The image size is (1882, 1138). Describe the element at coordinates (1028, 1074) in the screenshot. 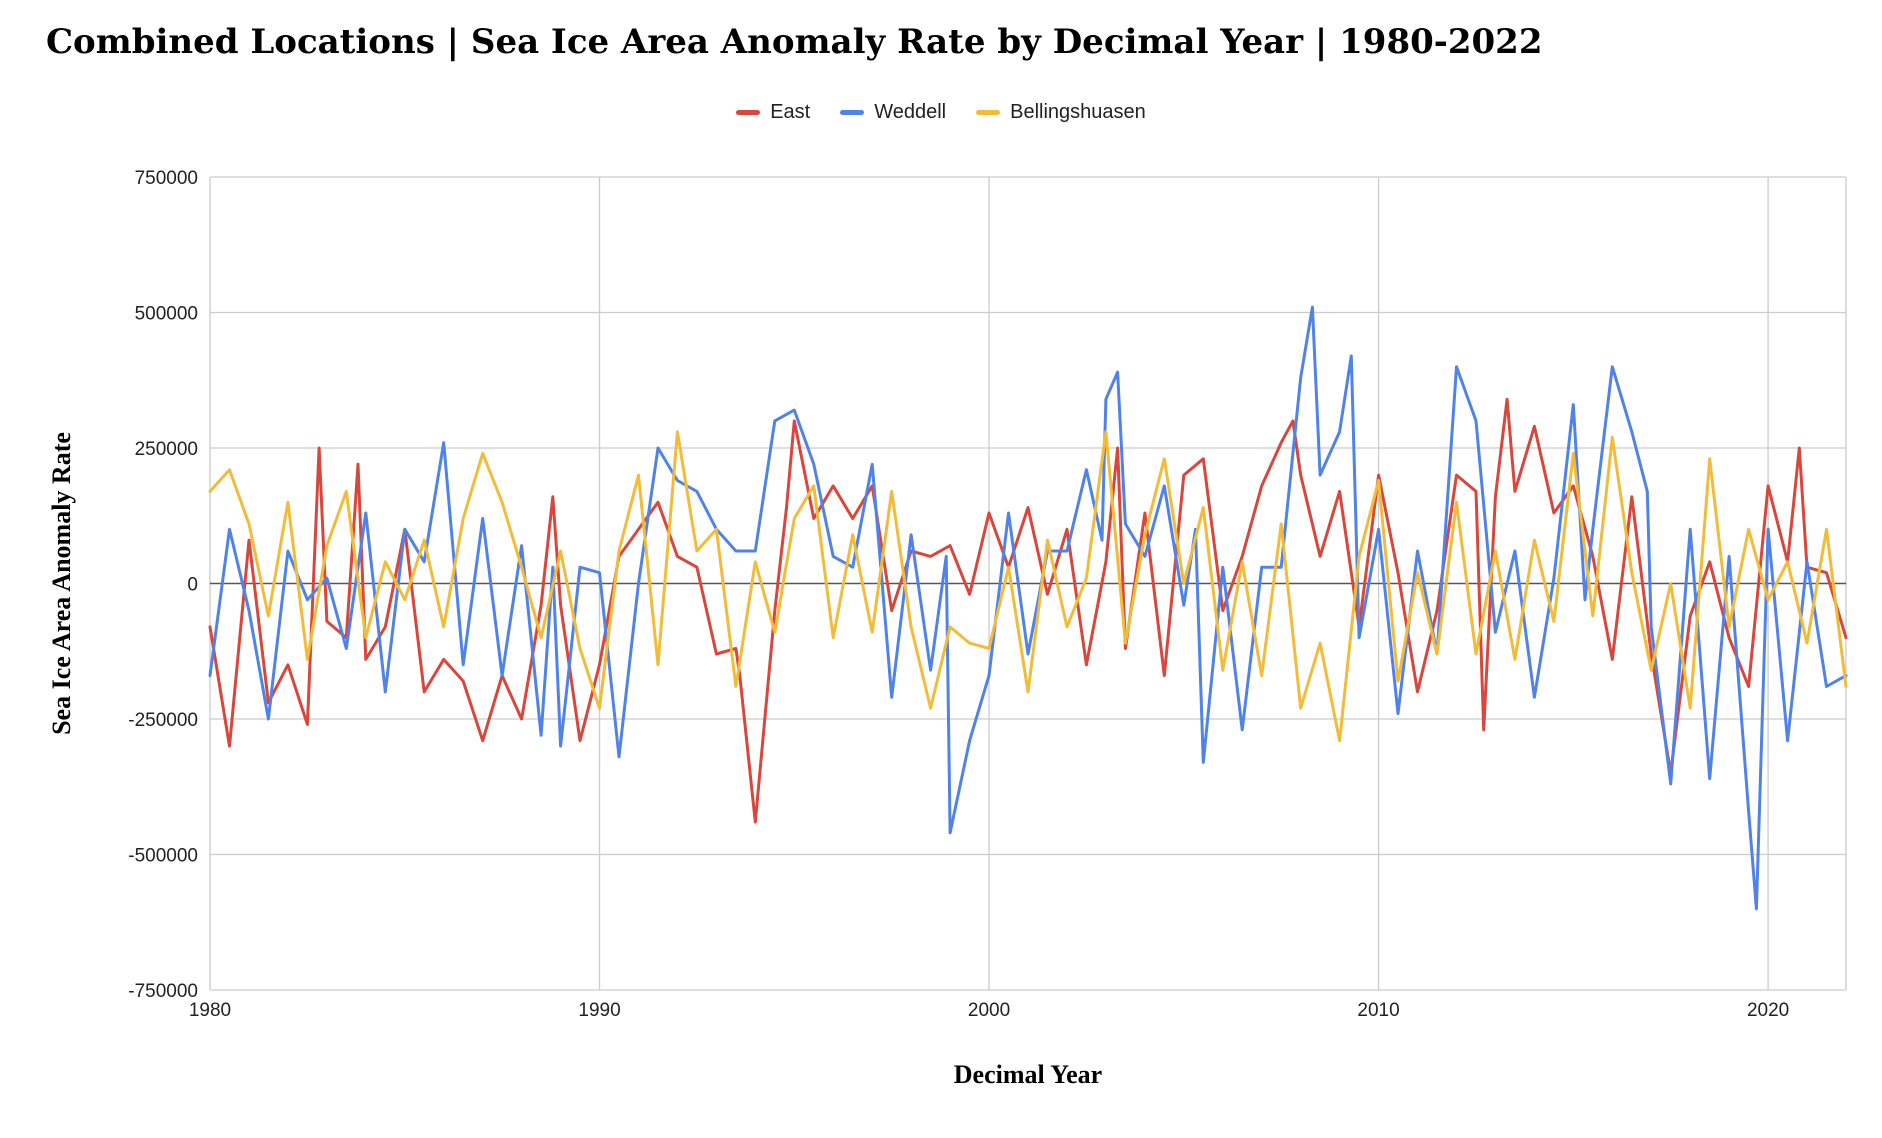

I see `x-axis-title: Decimal Year` at that location.